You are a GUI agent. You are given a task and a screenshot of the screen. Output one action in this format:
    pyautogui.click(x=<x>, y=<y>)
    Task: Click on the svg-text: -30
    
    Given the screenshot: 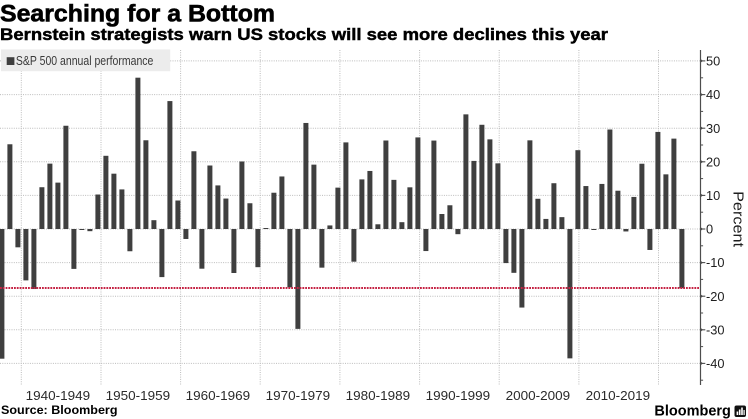 What is the action you would take?
    pyautogui.click(x=715, y=329)
    